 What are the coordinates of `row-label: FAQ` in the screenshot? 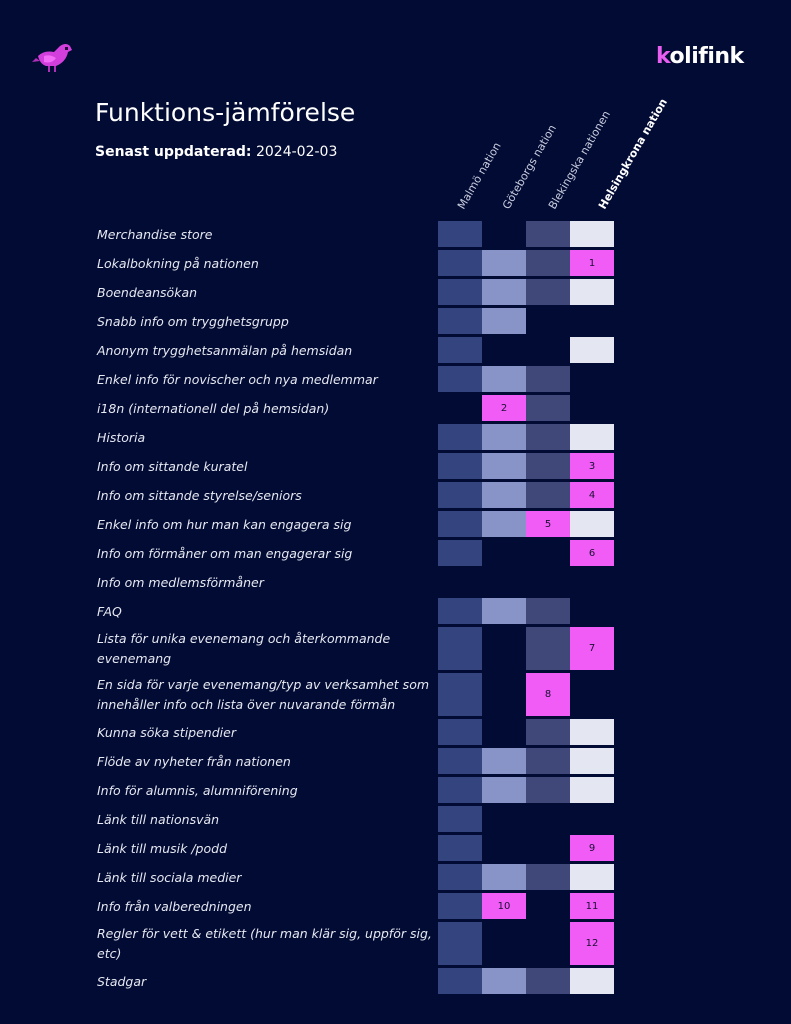 It's located at (109, 611).